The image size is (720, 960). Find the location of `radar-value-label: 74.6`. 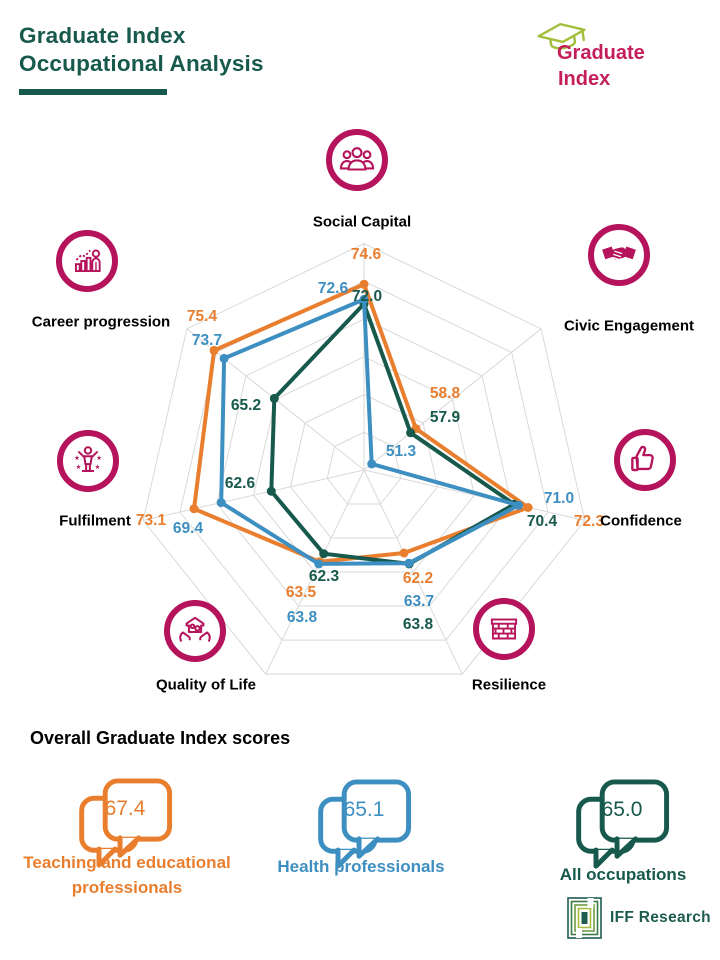

radar-value-label: 74.6 is located at coordinates (366, 254).